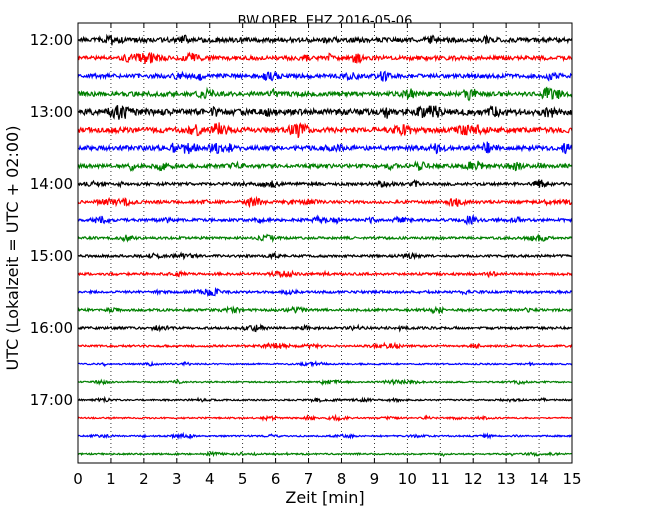 The height and width of the screenshot is (520, 650). What do you see at coordinates (78, 479) in the screenshot?
I see `x-tick-label: 0` at bounding box center [78, 479].